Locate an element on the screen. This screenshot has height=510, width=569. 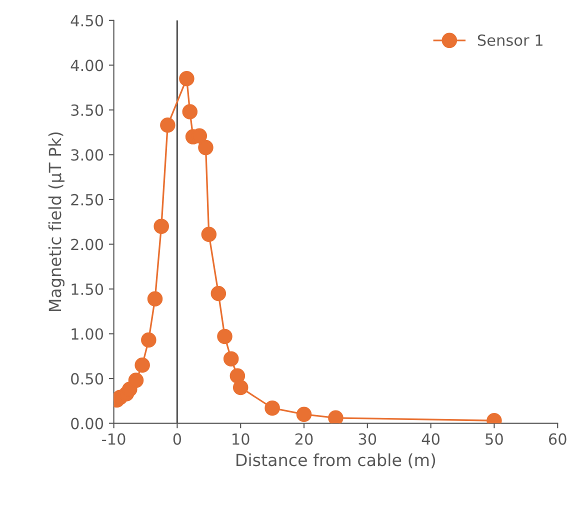
y-tick-label: 0.50 is located at coordinates (87, 379).